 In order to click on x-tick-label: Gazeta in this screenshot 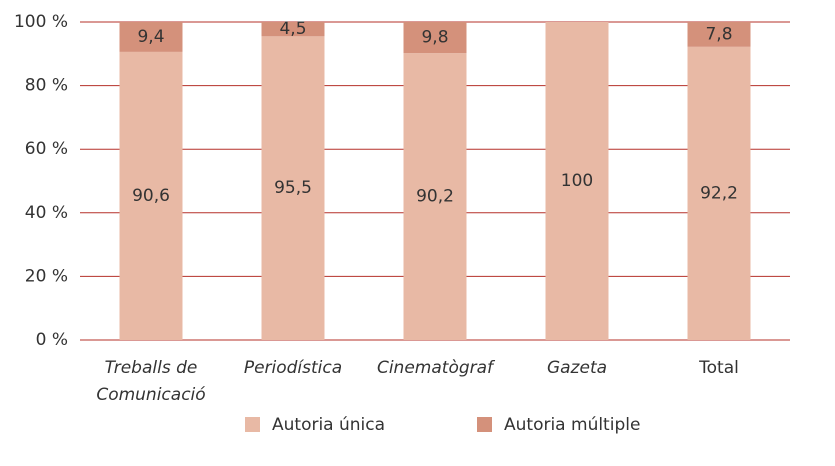, I will do `click(577, 368)`.